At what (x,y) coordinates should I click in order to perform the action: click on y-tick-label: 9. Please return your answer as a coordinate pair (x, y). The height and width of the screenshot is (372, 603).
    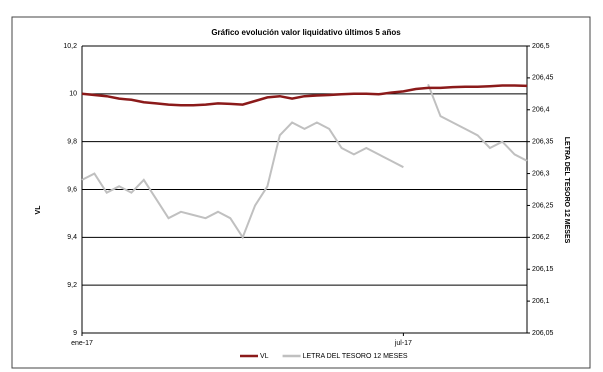
    Looking at the image, I should click on (75, 333).